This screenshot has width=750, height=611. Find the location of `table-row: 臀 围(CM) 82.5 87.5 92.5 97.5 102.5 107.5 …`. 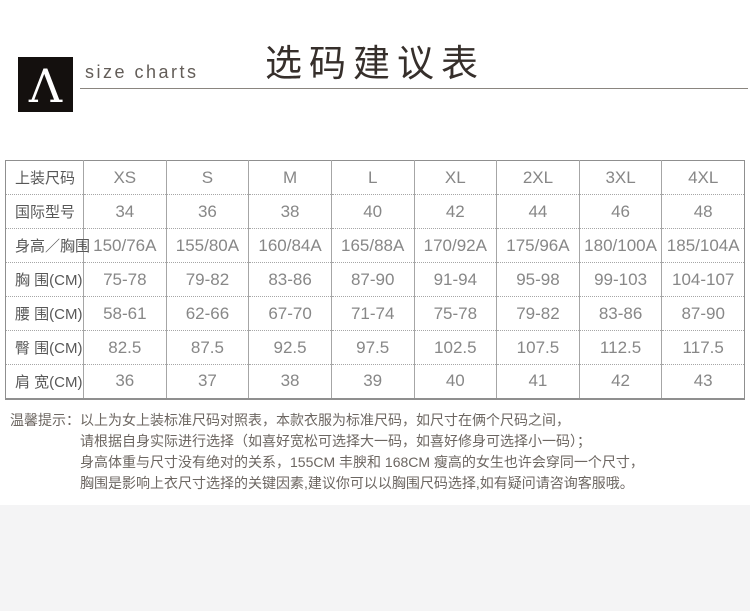

table-row: 臀 围(CM) 82.5 87.5 92.5 97.5 102.5 107.5 … is located at coordinates (375, 347).